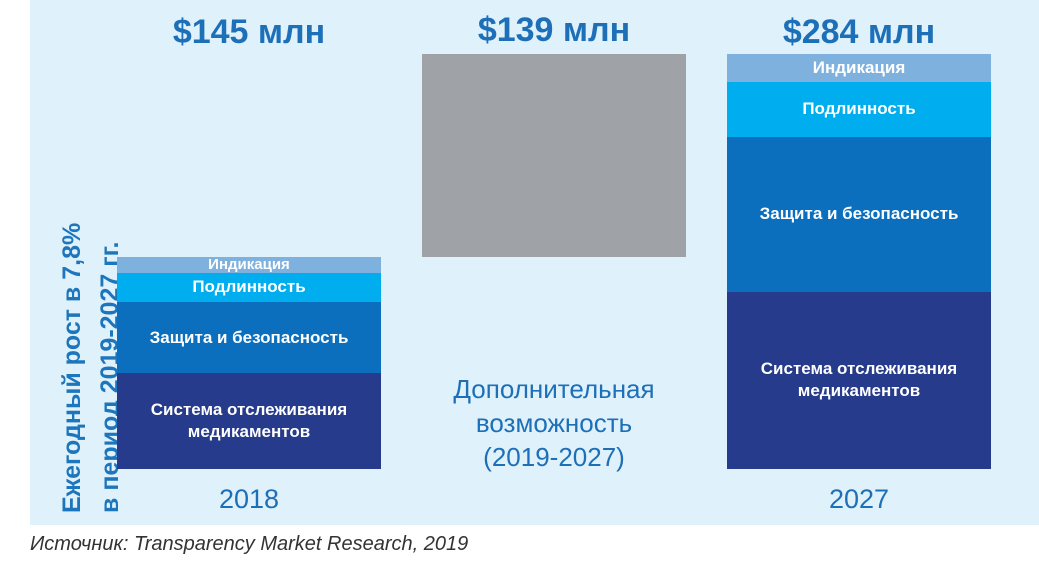  I want to click on total-label-2027: $284 млн, so click(859, 32).